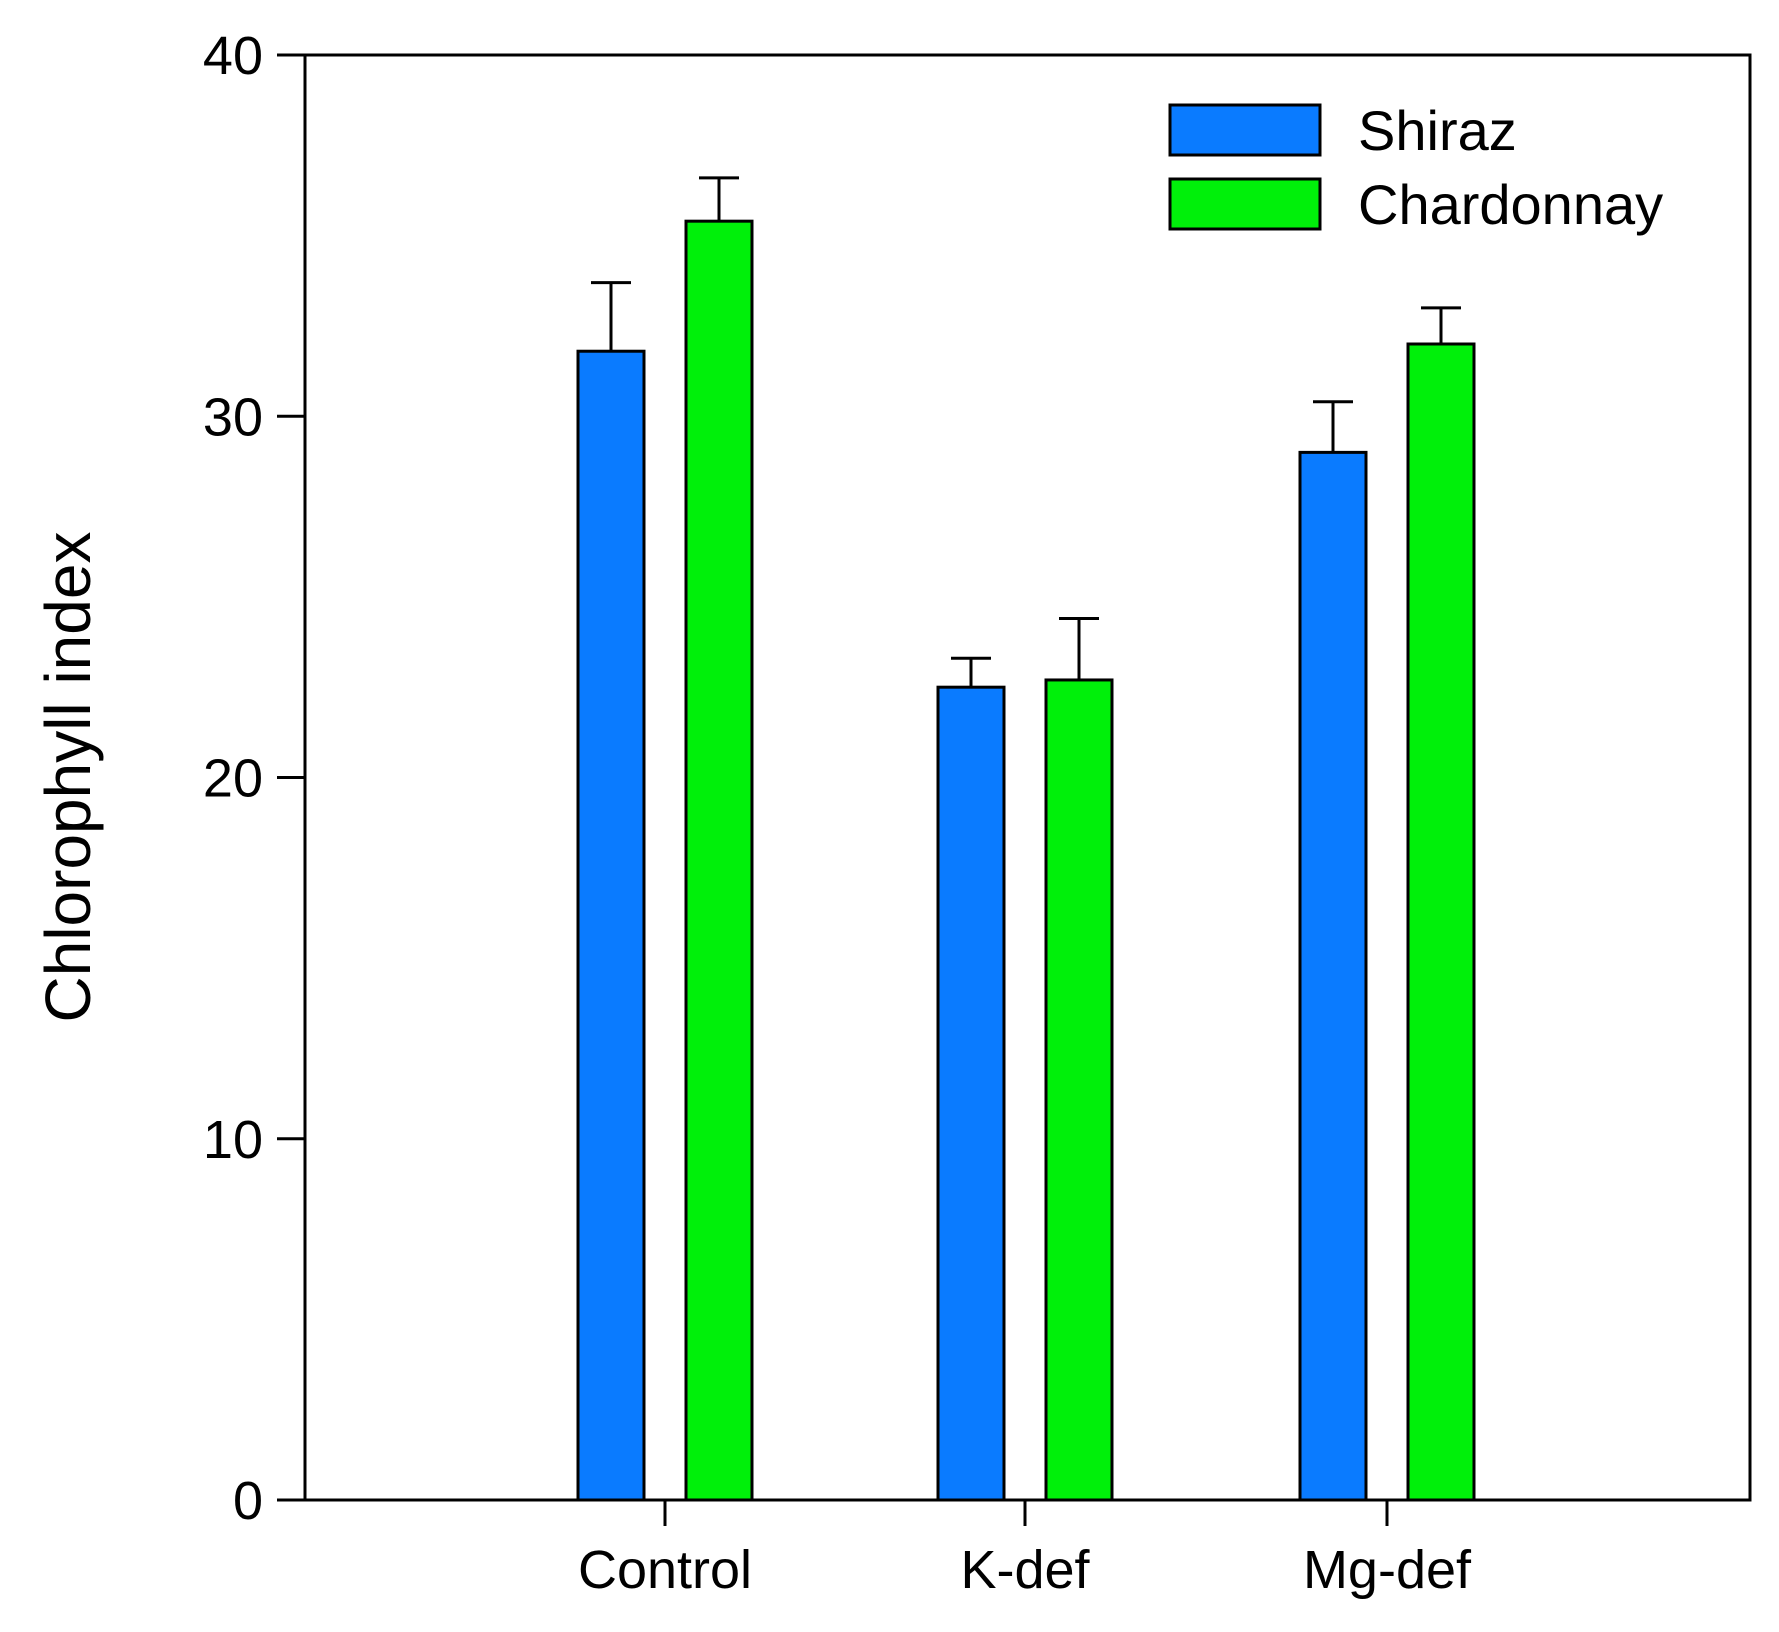 The width and height of the screenshot is (1779, 1632). What do you see at coordinates (1441, 922) in the screenshot?
I see `bar-chardonnay-mg-def` at bounding box center [1441, 922].